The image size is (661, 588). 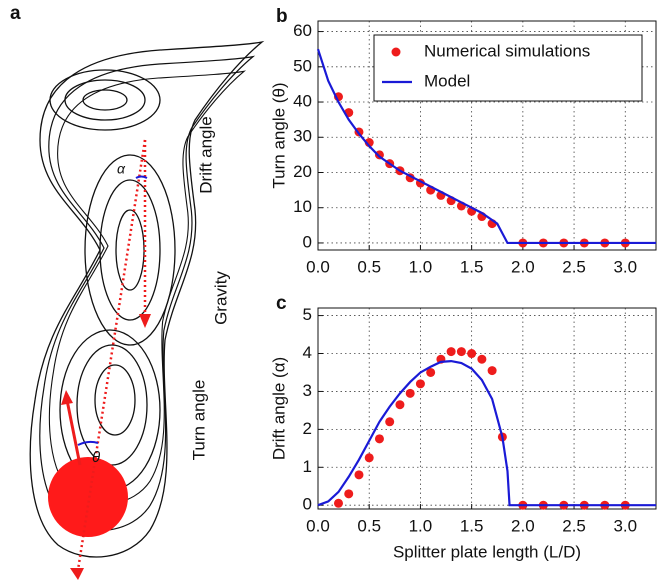 What do you see at coordinates (487, 551) in the screenshot?
I see `x-axis-label: Splitter plate length (L/D)` at bounding box center [487, 551].